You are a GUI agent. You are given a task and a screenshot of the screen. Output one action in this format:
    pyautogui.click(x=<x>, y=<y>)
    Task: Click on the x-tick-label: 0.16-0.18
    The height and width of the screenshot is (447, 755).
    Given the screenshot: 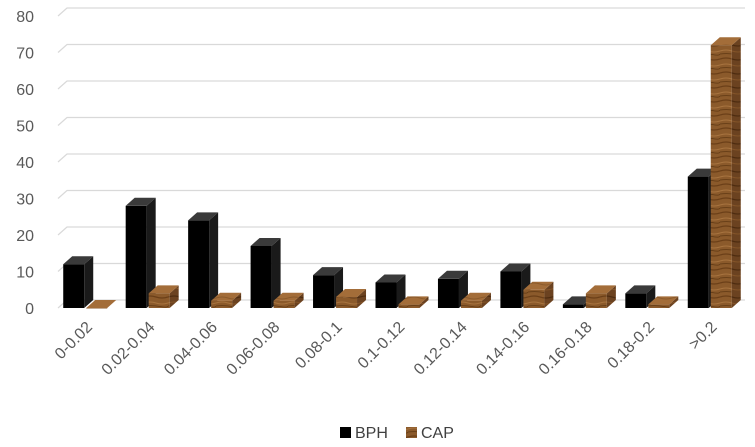 What is the action you would take?
    pyautogui.click(x=566, y=349)
    